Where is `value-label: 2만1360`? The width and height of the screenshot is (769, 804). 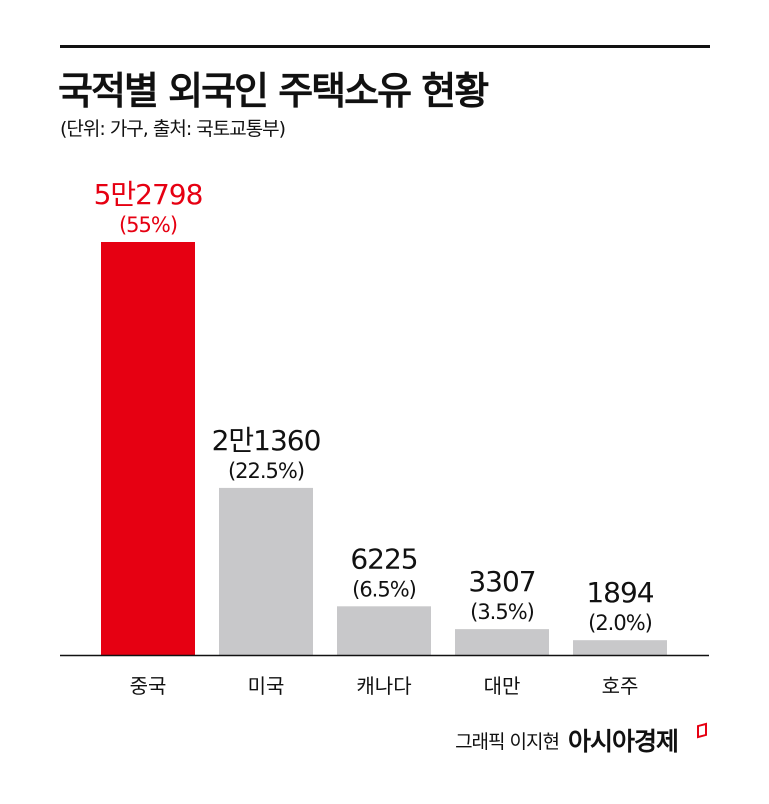
value-label: 2만1360 is located at coordinates (266, 440).